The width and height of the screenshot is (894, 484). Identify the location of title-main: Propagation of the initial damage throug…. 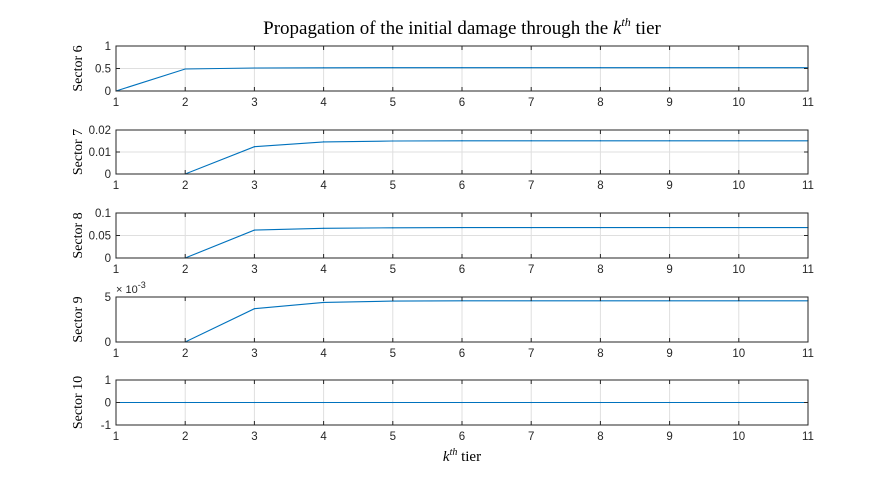
(438, 28).